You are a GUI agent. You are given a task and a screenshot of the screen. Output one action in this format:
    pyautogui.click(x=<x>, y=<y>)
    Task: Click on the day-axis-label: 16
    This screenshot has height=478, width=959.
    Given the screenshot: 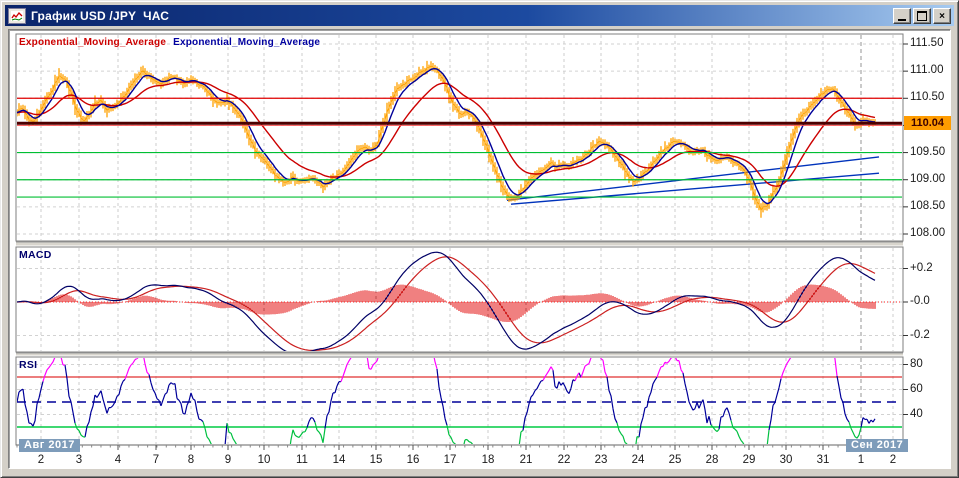 What is the action you would take?
    pyautogui.click(x=413, y=460)
    